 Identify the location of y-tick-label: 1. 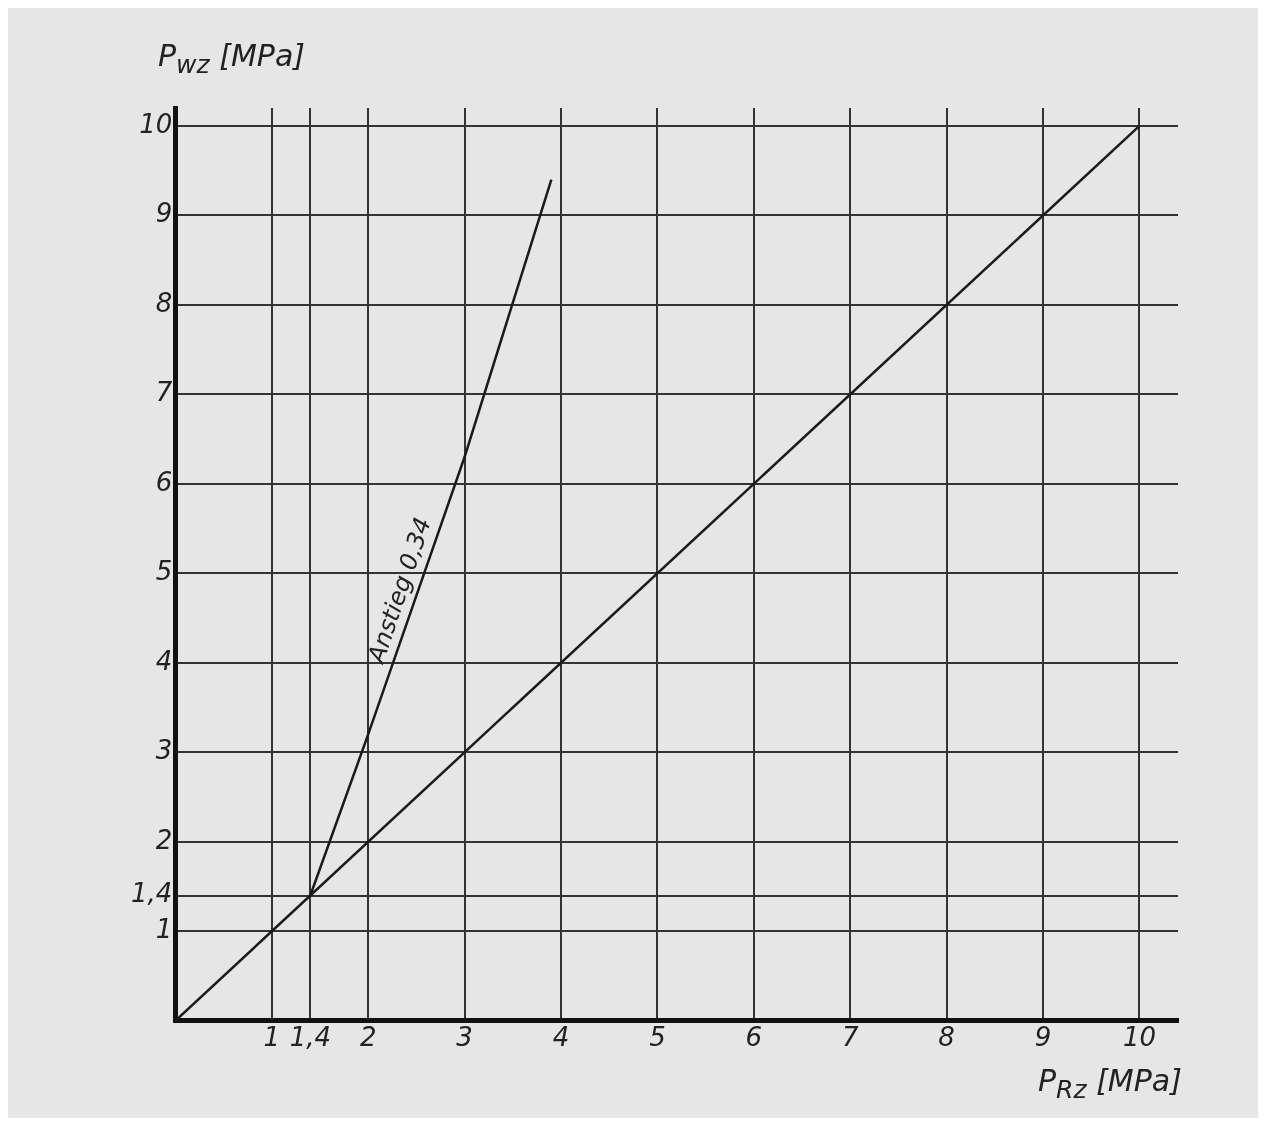
(164, 929).